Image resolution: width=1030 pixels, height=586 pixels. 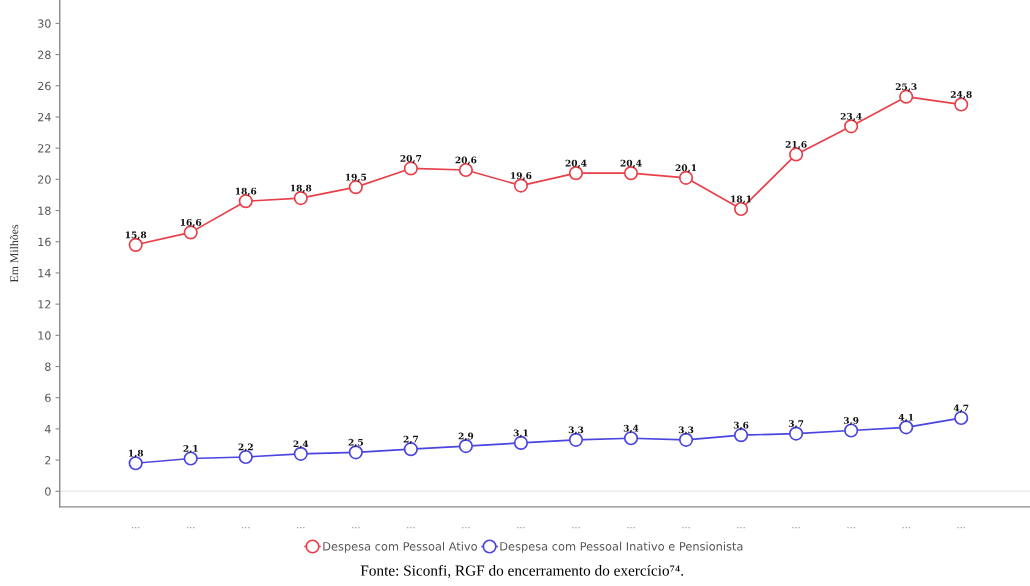 I want to click on data-label: 18,8, so click(x=301, y=188).